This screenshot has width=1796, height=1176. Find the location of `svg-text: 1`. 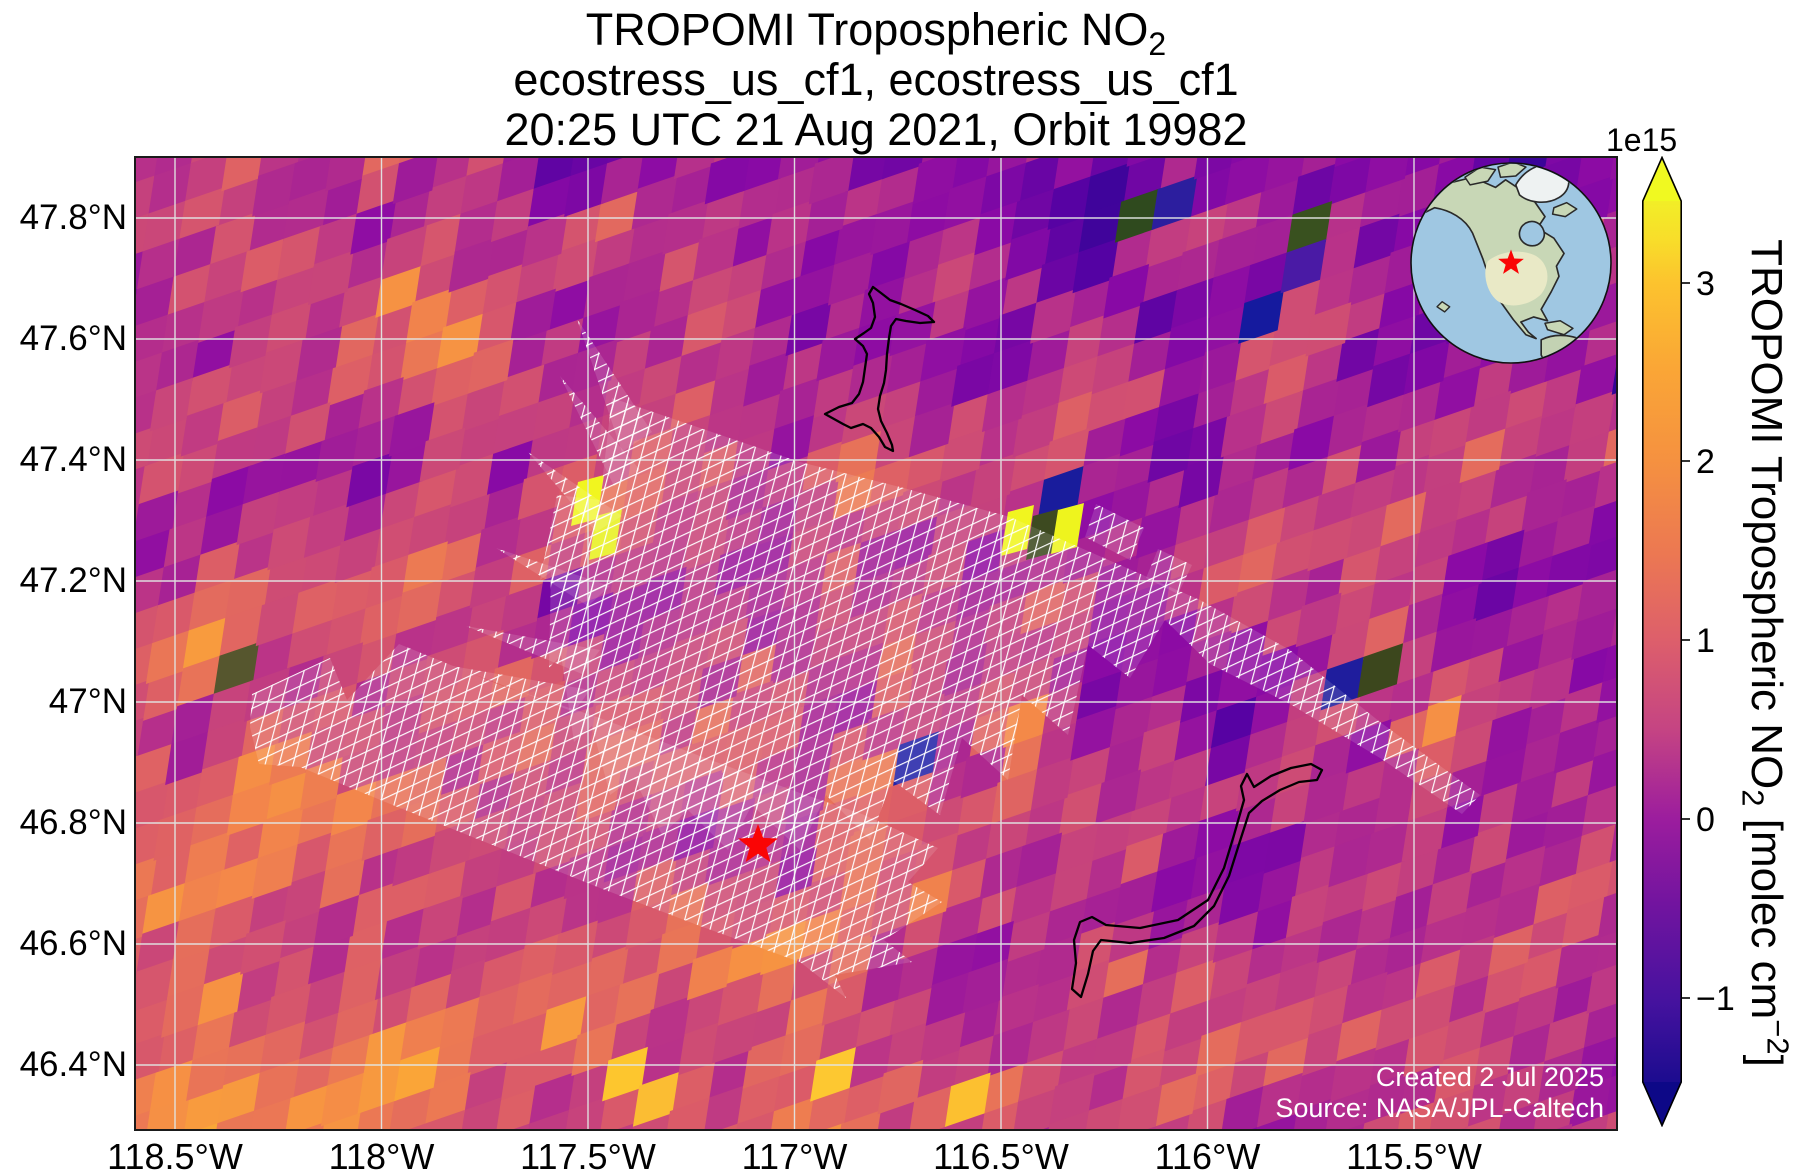

svg-text: 1 is located at coordinates (1705, 641).